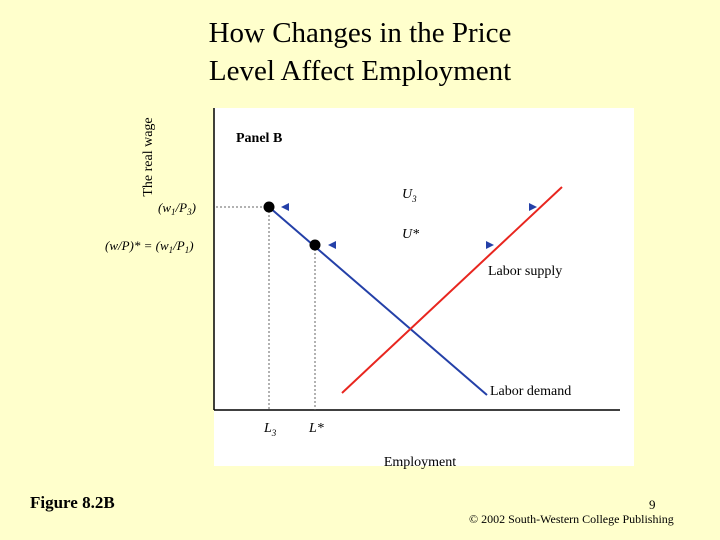  I want to click on y-axis-label: The real wage, so click(148, 156).